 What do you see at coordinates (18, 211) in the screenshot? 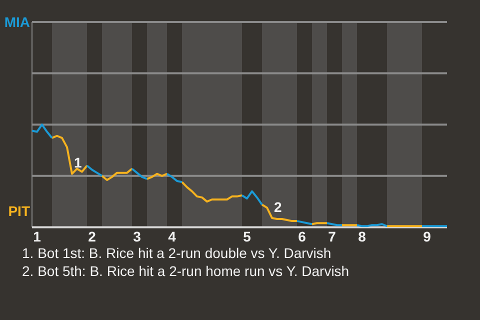
I see `text: PIT` at bounding box center [18, 211].